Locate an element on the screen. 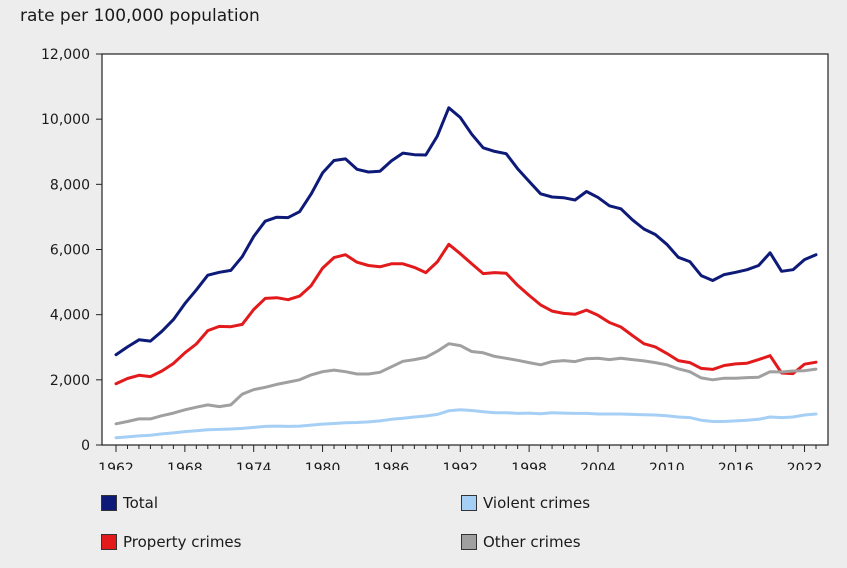  x-tick-label: 2004 is located at coordinates (598, 465).